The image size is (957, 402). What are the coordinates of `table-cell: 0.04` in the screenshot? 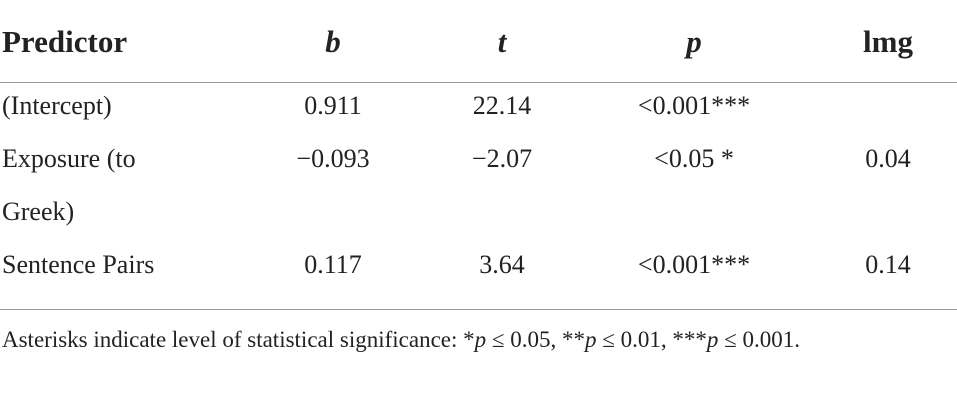 It's located at (888, 158).